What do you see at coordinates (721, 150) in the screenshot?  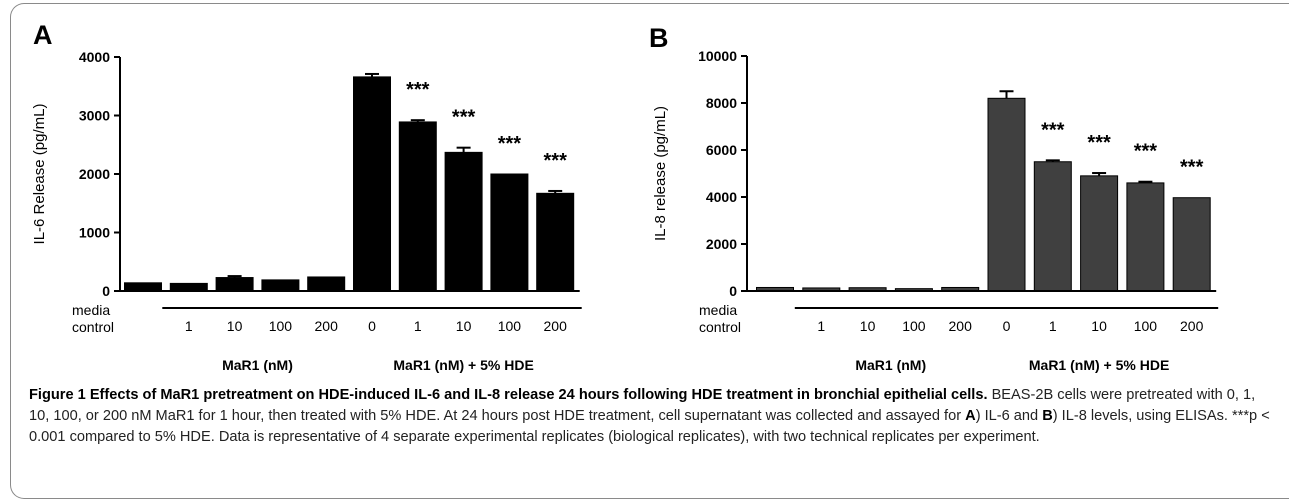 I see `y-tick-label: 6000` at bounding box center [721, 150].